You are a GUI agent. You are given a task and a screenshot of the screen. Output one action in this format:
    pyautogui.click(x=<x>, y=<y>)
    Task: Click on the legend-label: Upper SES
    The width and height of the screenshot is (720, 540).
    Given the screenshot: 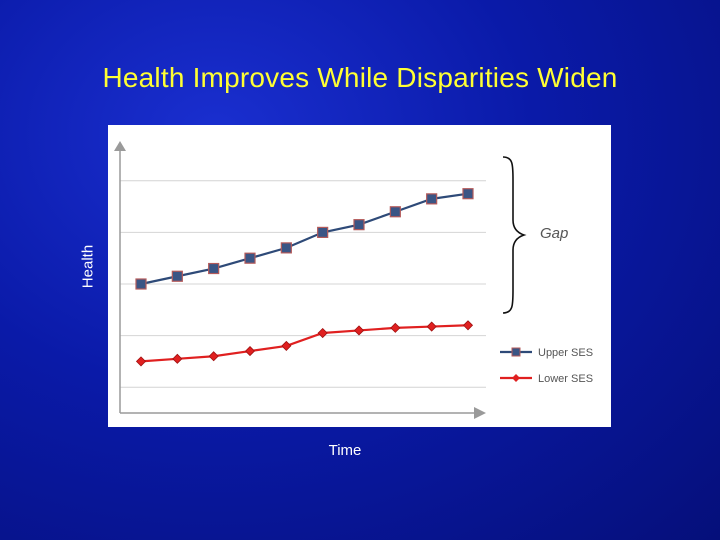 What is the action you would take?
    pyautogui.click(x=565, y=353)
    